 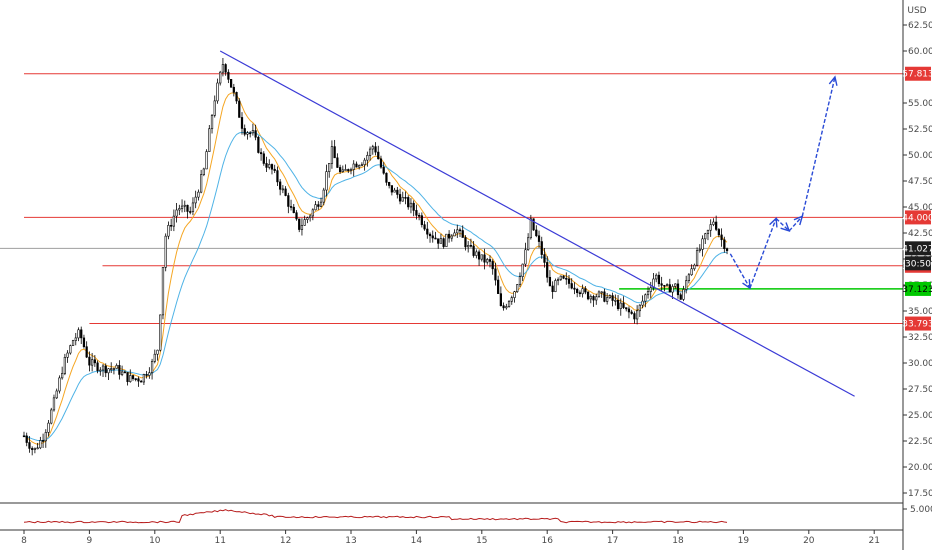 I want to click on y-tick-label: 62.500, so click(x=920, y=26).